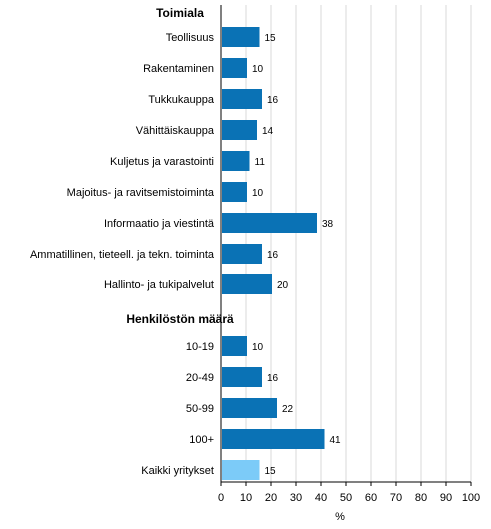 Image resolution: width=491 pixels, height=529 pixels. I want to click on category-label: 20-49, so click(200, 378).